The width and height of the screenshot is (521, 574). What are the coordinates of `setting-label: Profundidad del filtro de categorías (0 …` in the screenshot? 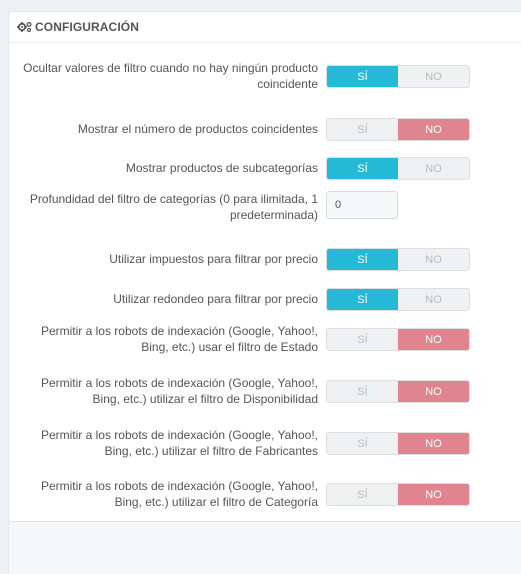 It's located at (173, 207).